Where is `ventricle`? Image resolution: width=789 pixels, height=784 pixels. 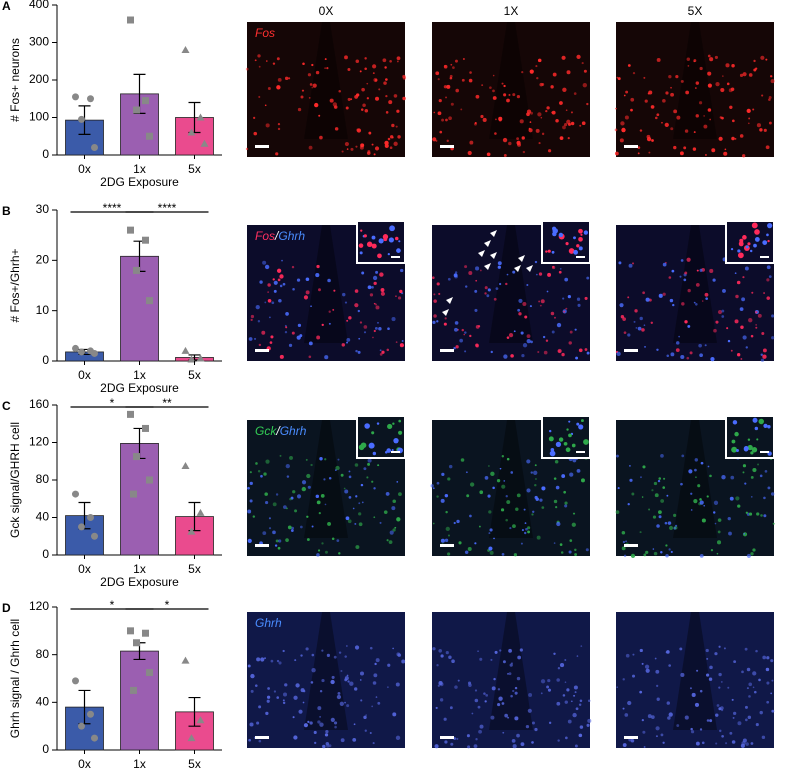
ventricle is located at coordinates (326, 671).